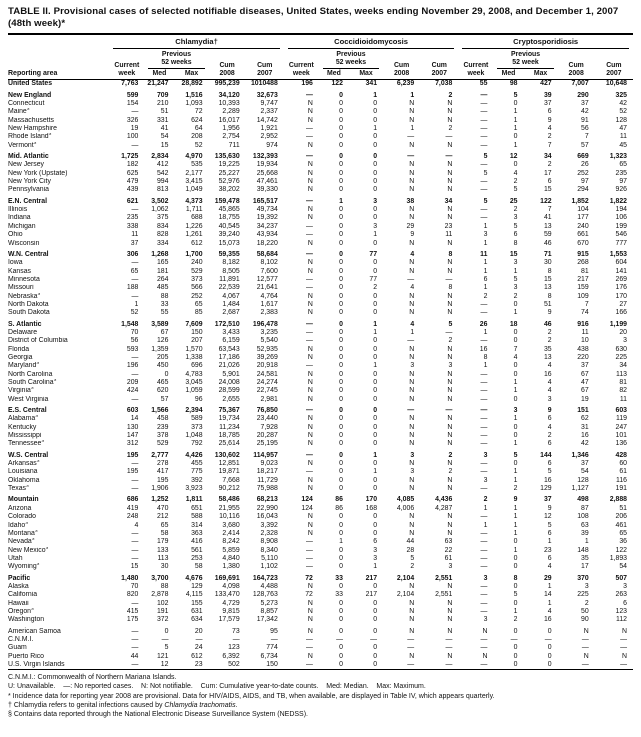 This screenshot has height=737, width=641. What do you see at coordinates (194, 103) in the screenshot?
I see `value-cell: 1,093` at bounding box center [194, 103].